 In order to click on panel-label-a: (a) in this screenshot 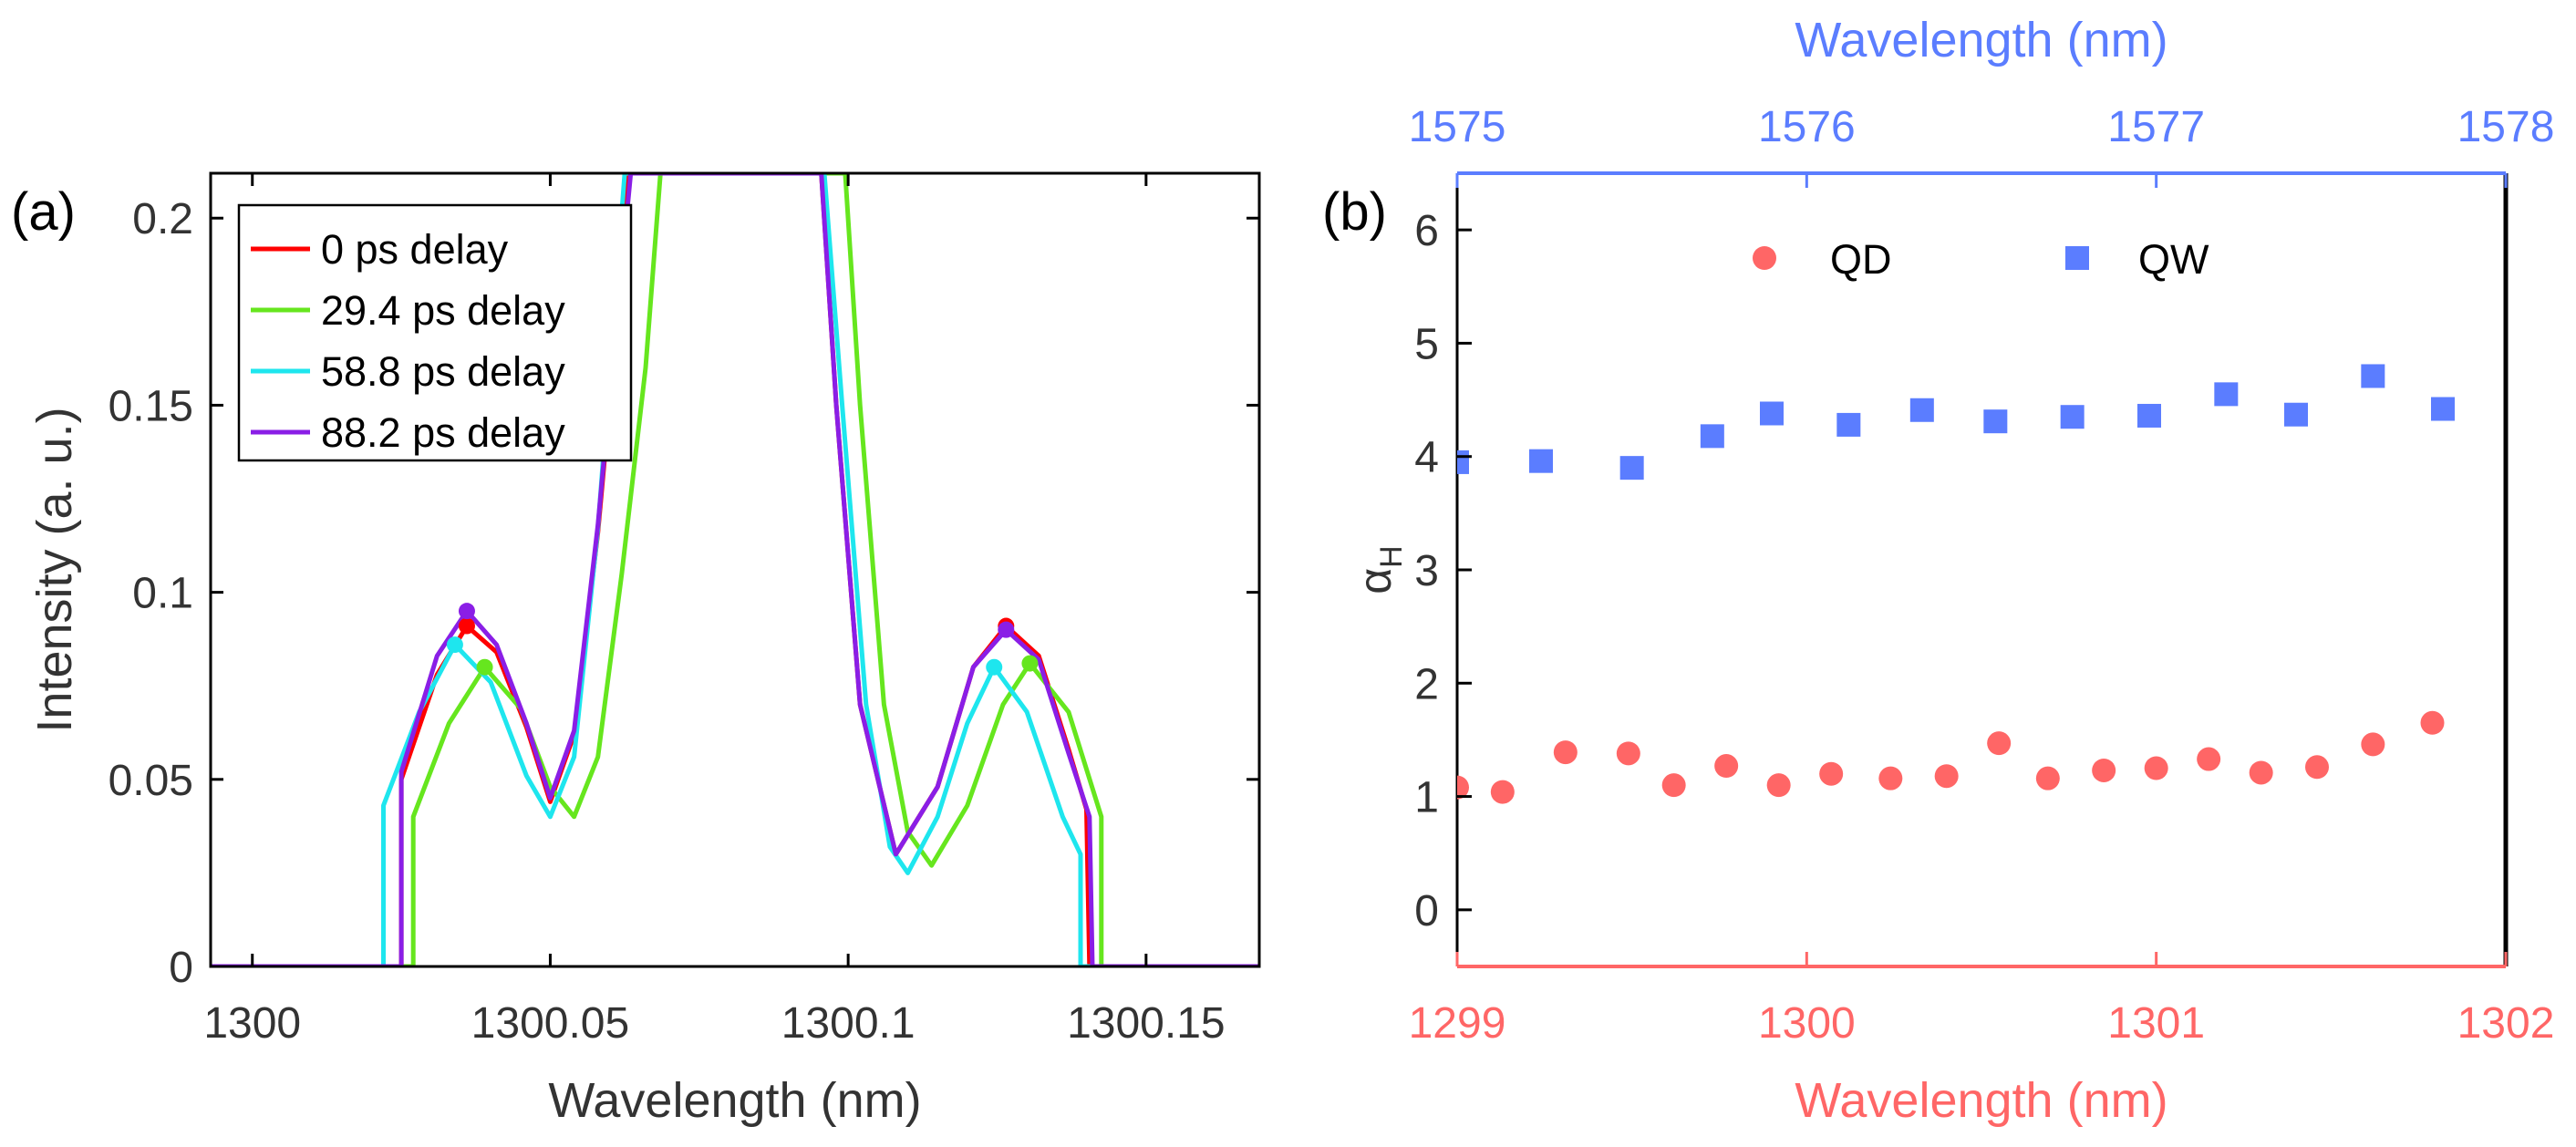, I will do `click(43, 212)`.